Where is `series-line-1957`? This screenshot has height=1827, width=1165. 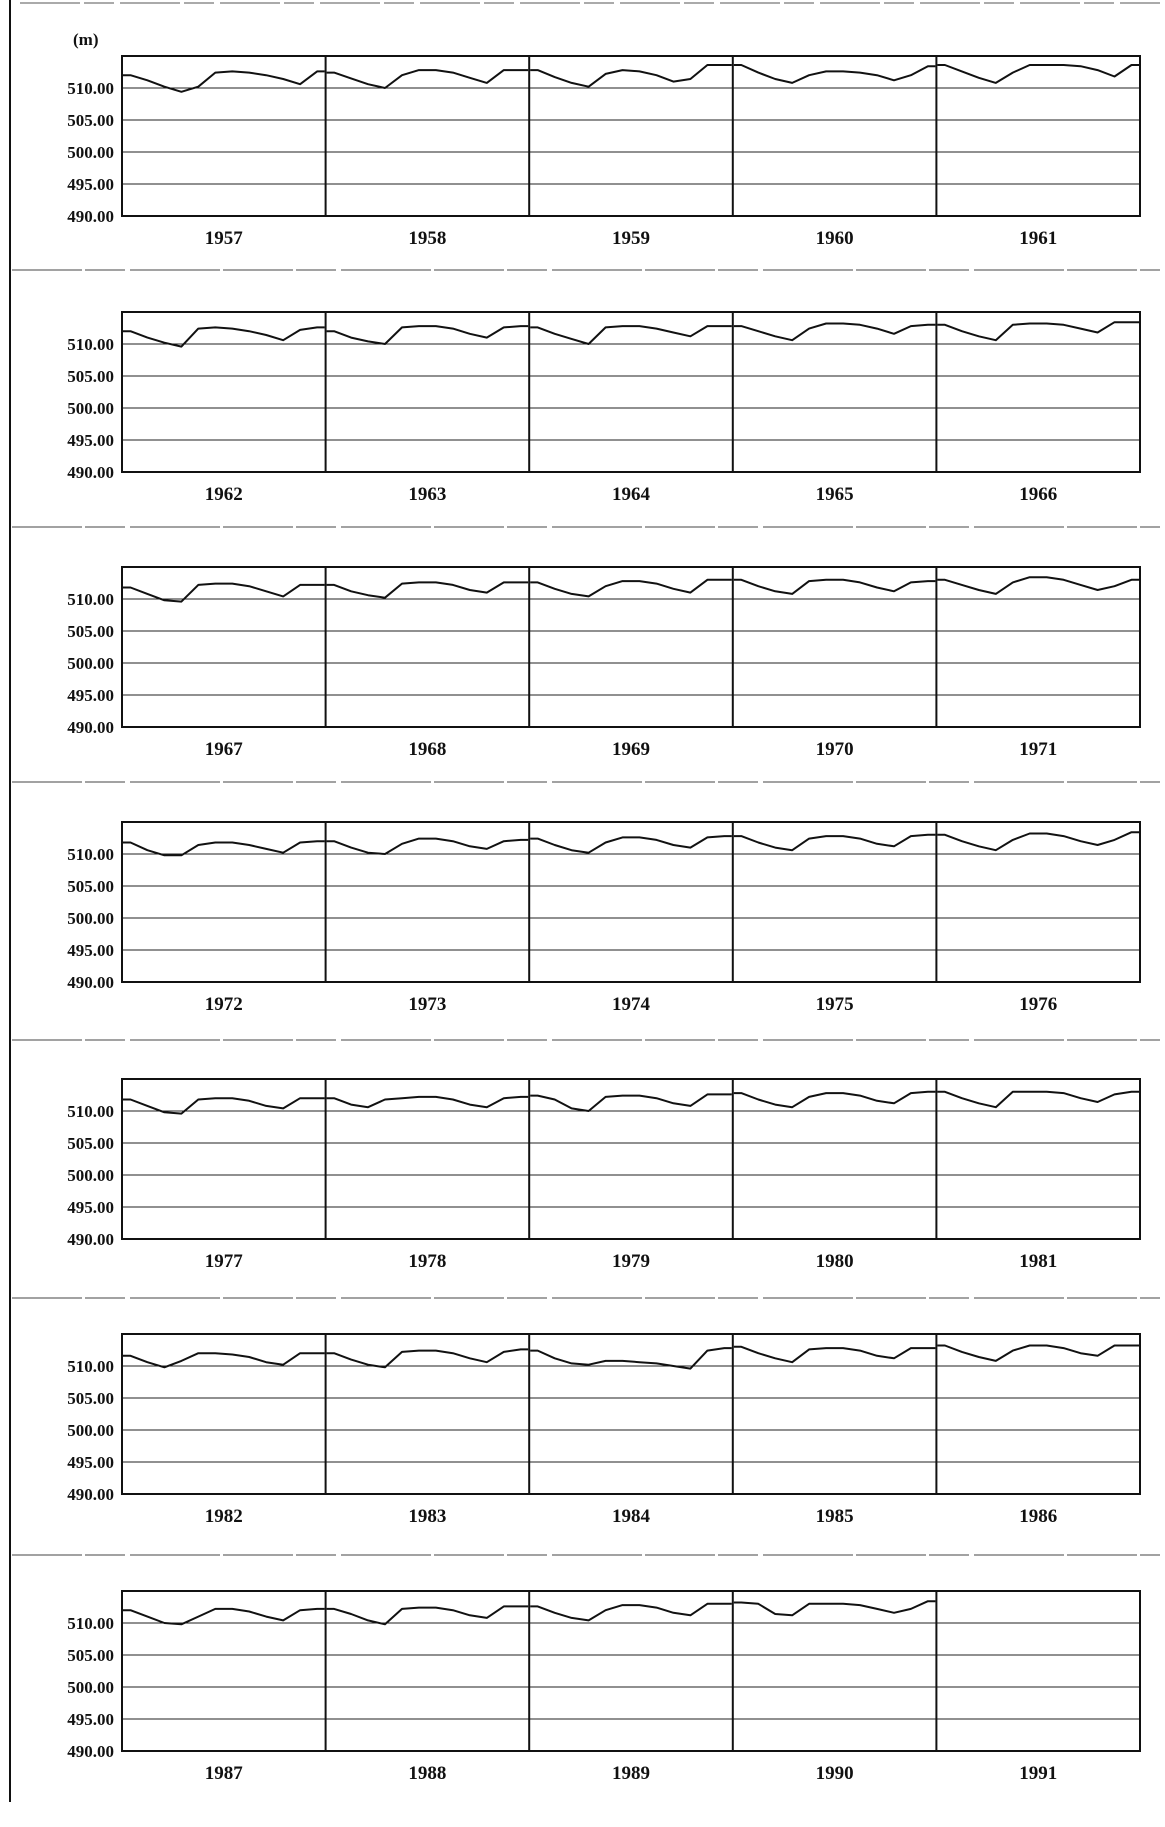
series-line-1957 is located at coordinates (224, 81).